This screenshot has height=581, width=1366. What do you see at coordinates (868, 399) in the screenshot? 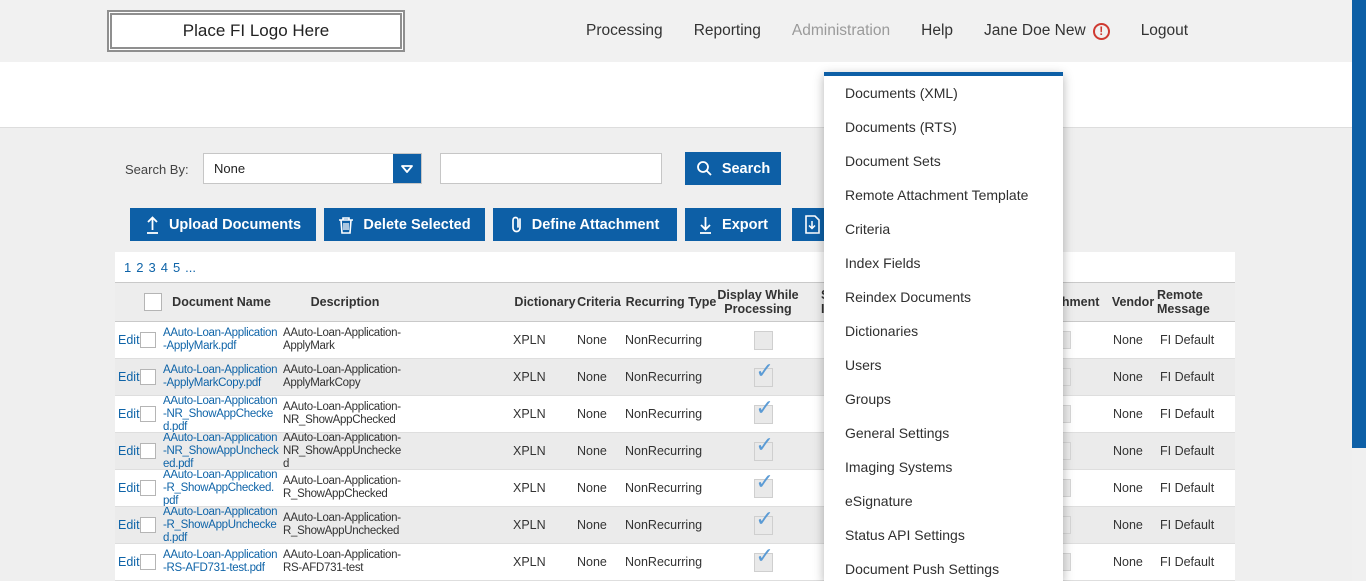
I see `menu-item-groups: Groups` at bounding box center [868, 399].